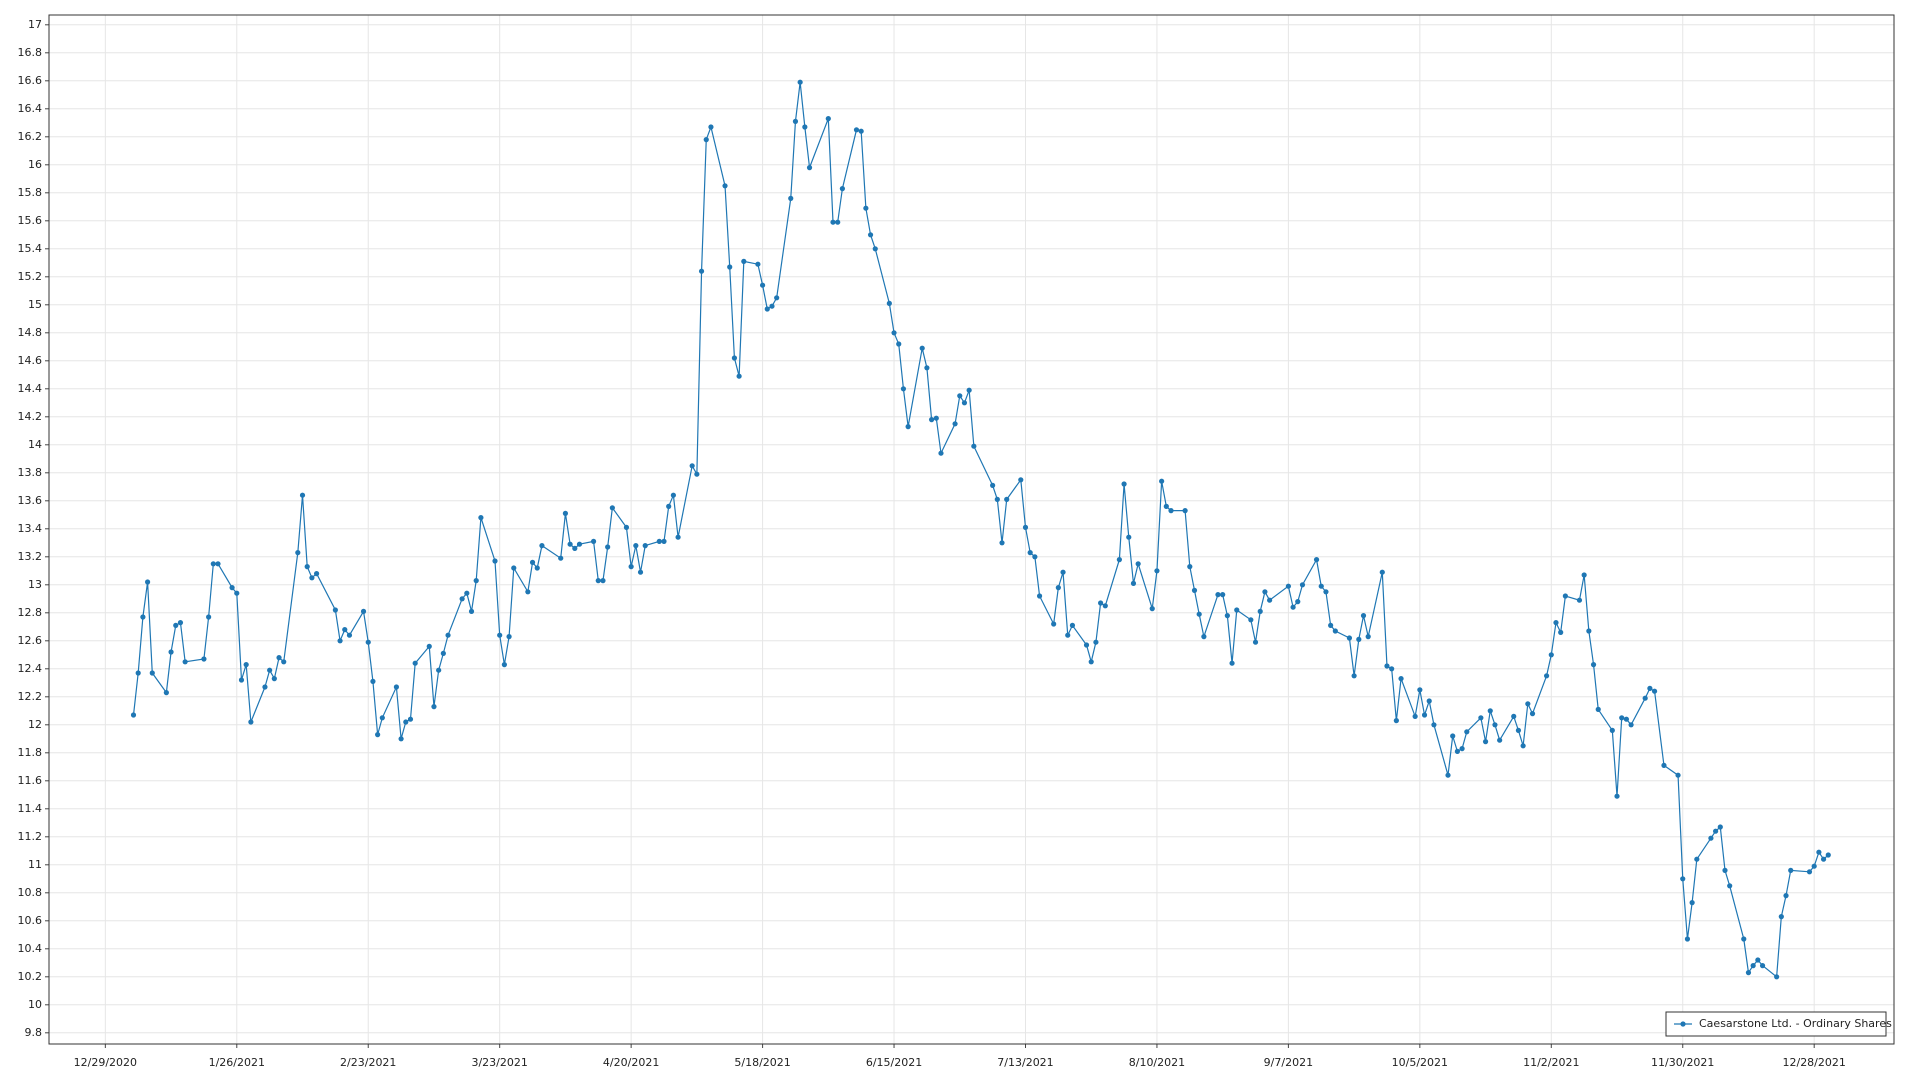 The height and width of the screenshot is (1080, 1920). Describe the element at coordinates (368, 1062) in the screenshot. I see `x-tick-label: 2/23/2021` at that location.